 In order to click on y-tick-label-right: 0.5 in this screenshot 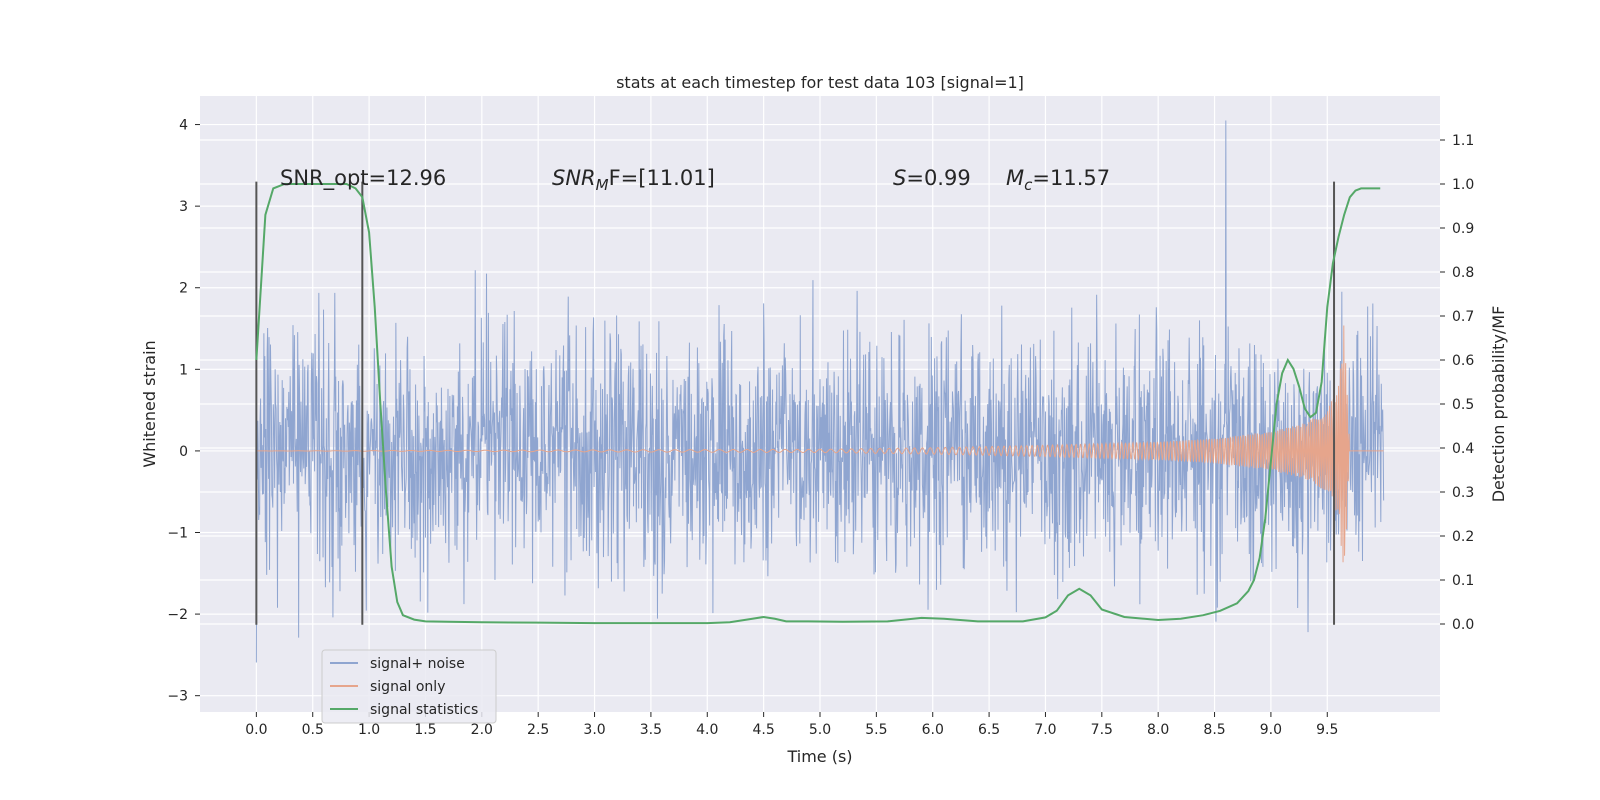, I will do `click(1463, 405)`.